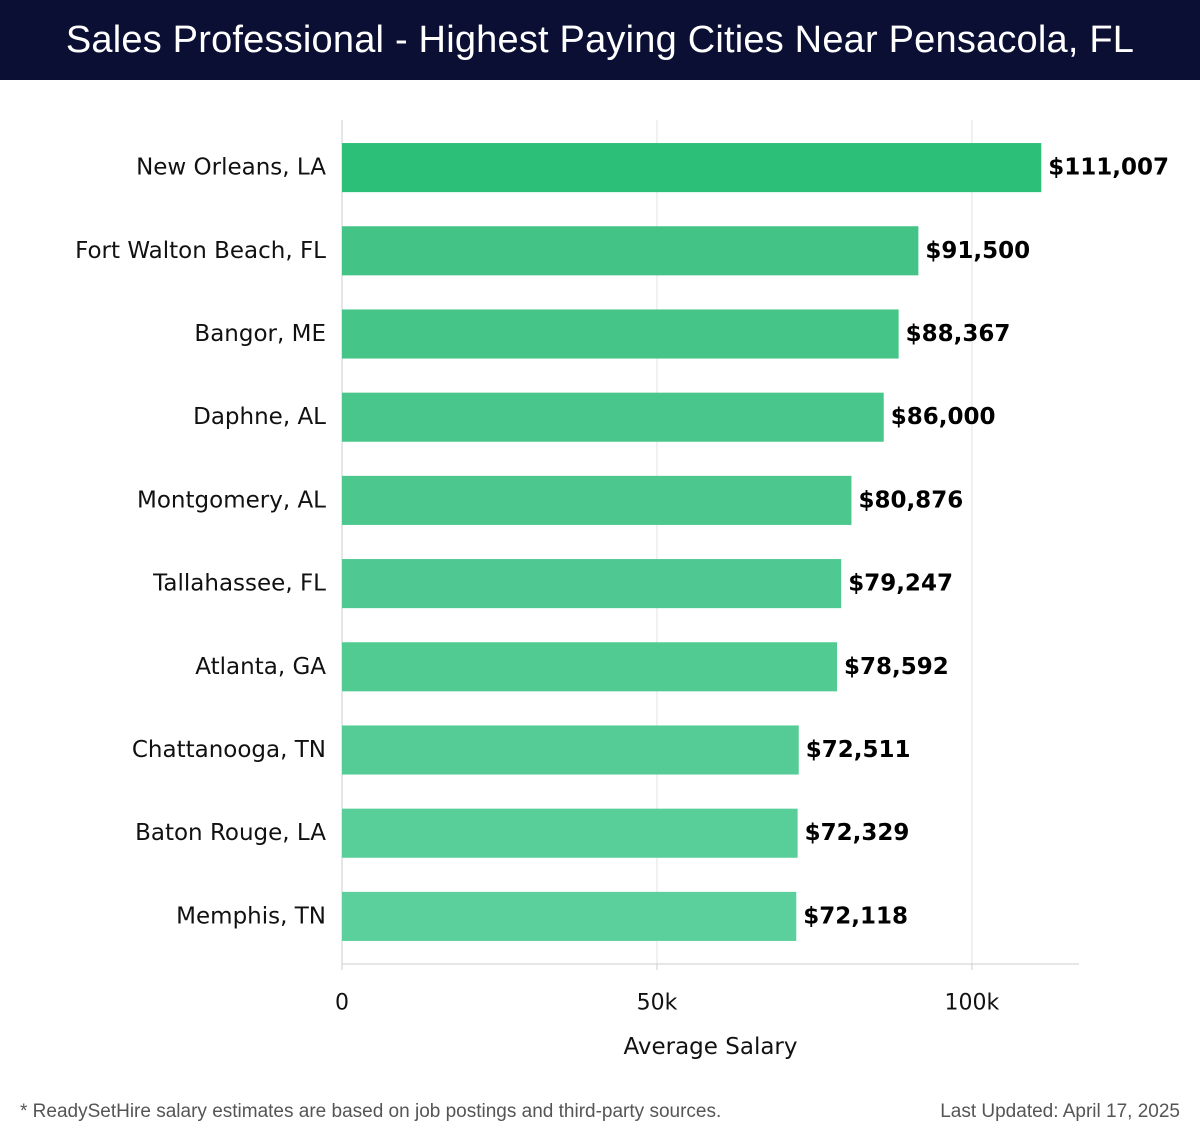 This screenshot has width=1200, height=1140. Describe the element at coordinates (260, 667) in the screenshot. I see `category-label: Atlanta, GA` at that location.